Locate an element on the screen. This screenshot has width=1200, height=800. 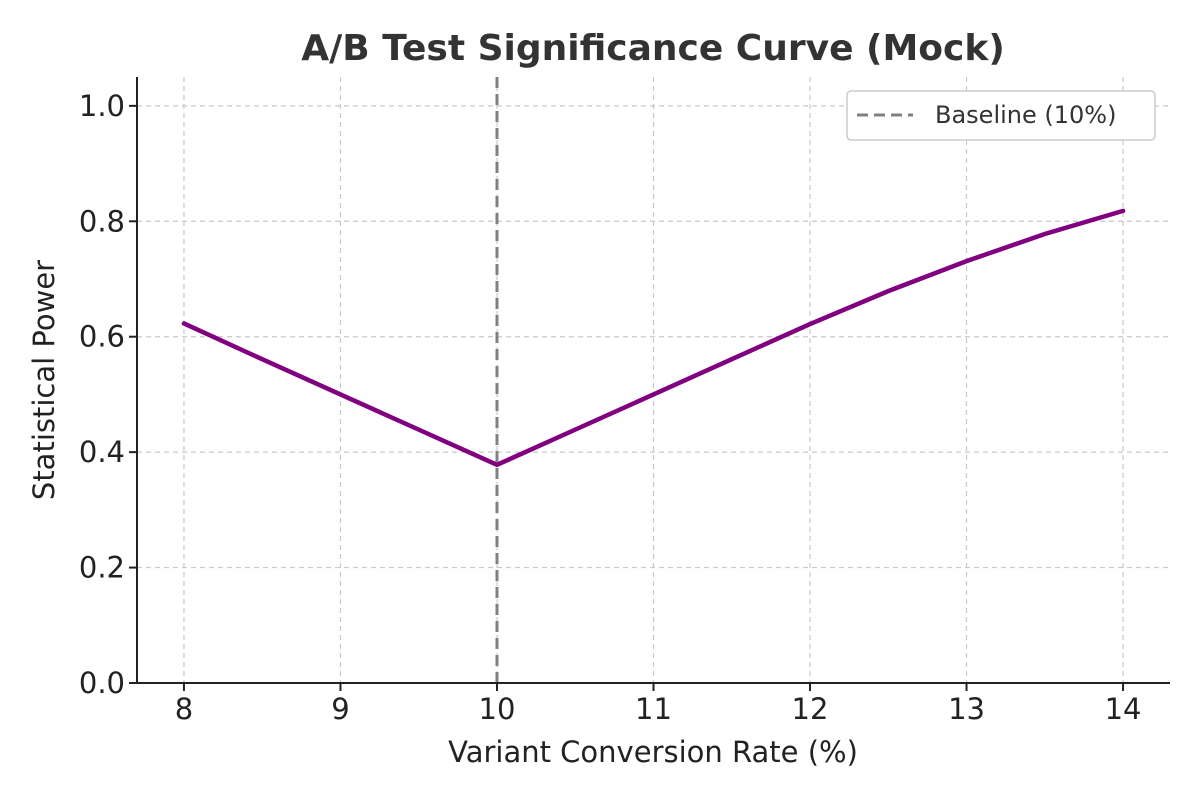
y-tick-label: 0.0 is located at coordinates (102, 683).